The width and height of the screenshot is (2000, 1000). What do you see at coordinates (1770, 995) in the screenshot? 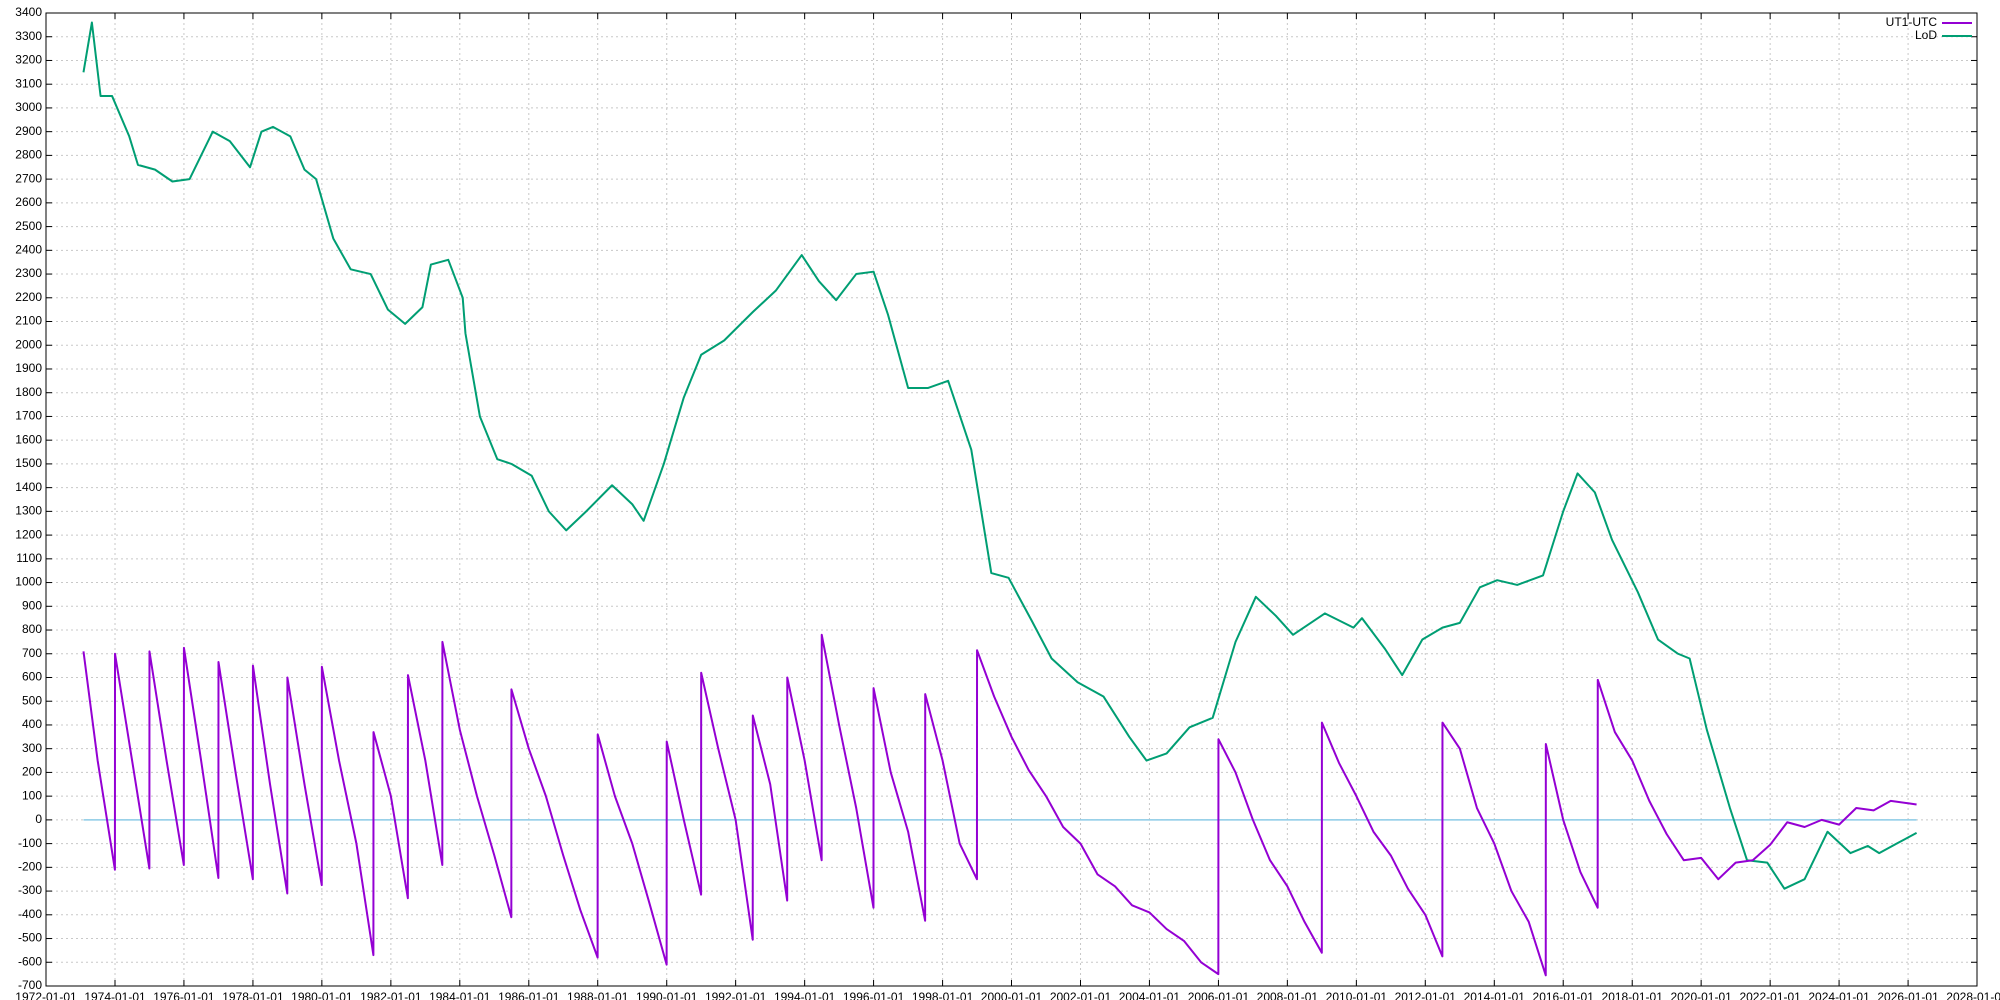
I see `x-tick-label: 2022-01-01` at bounding box center [1770, 995].